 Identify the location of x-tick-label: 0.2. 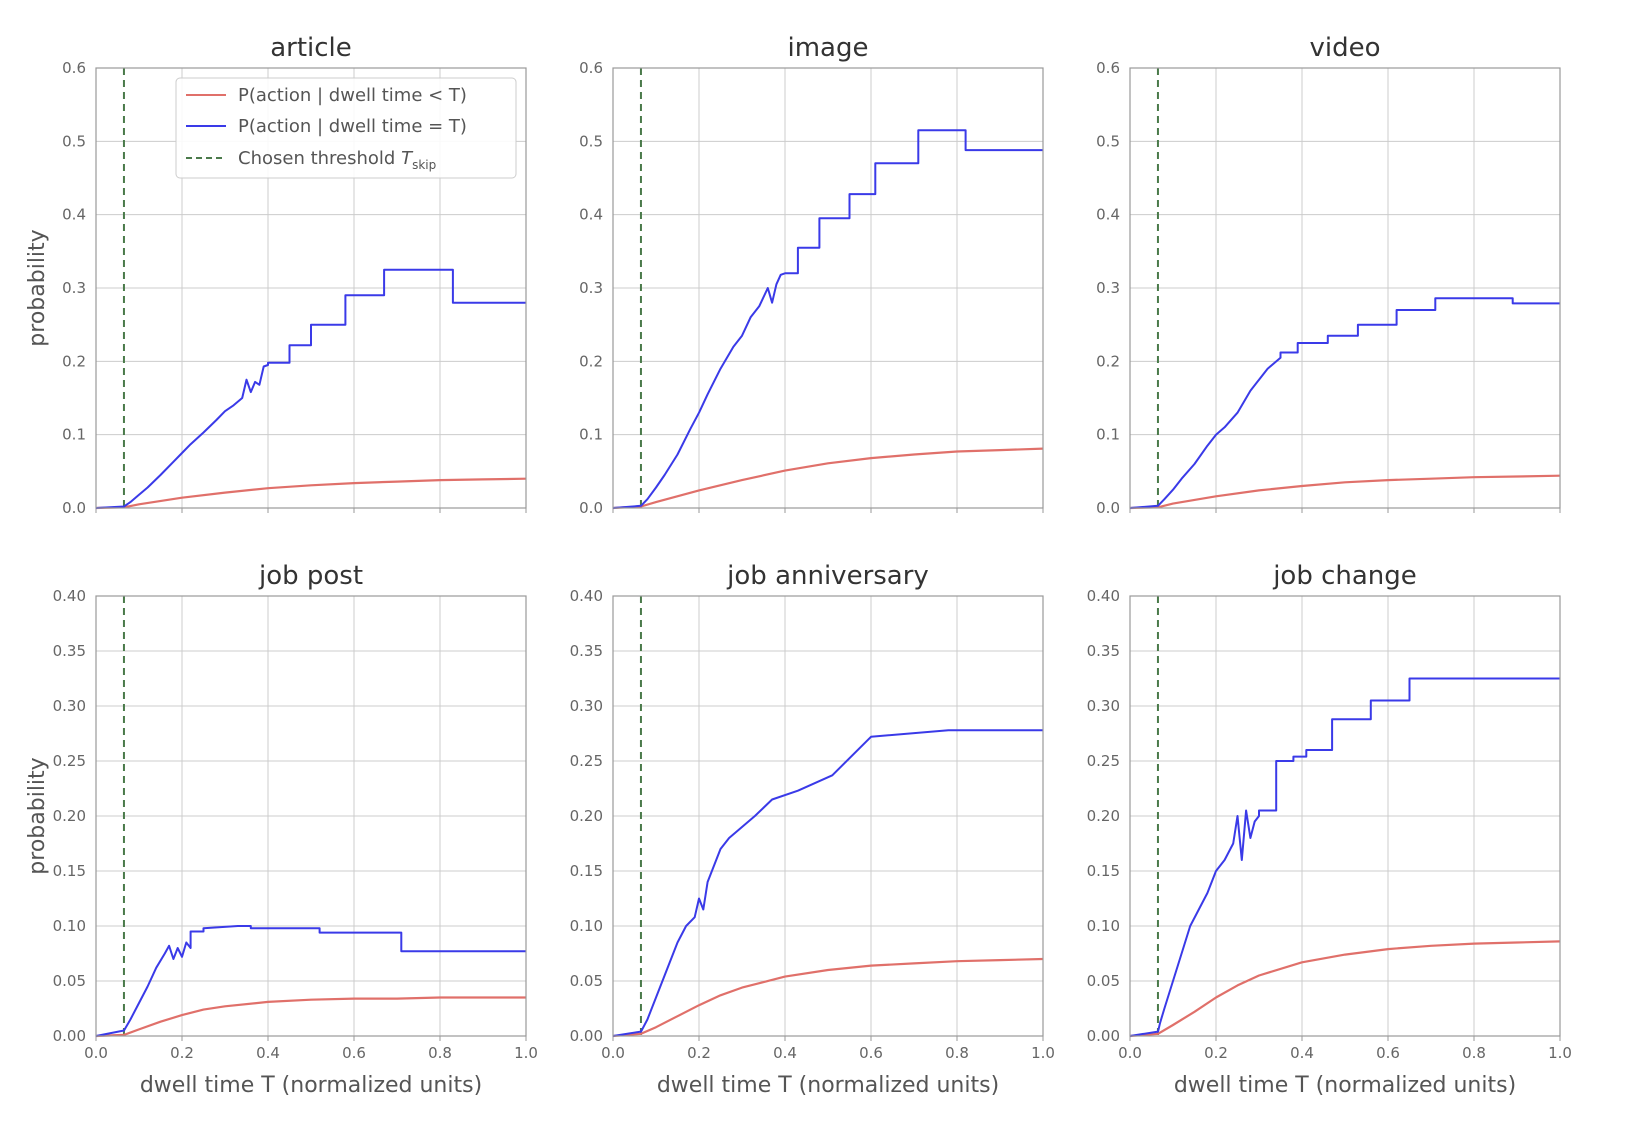
(182, 1053).